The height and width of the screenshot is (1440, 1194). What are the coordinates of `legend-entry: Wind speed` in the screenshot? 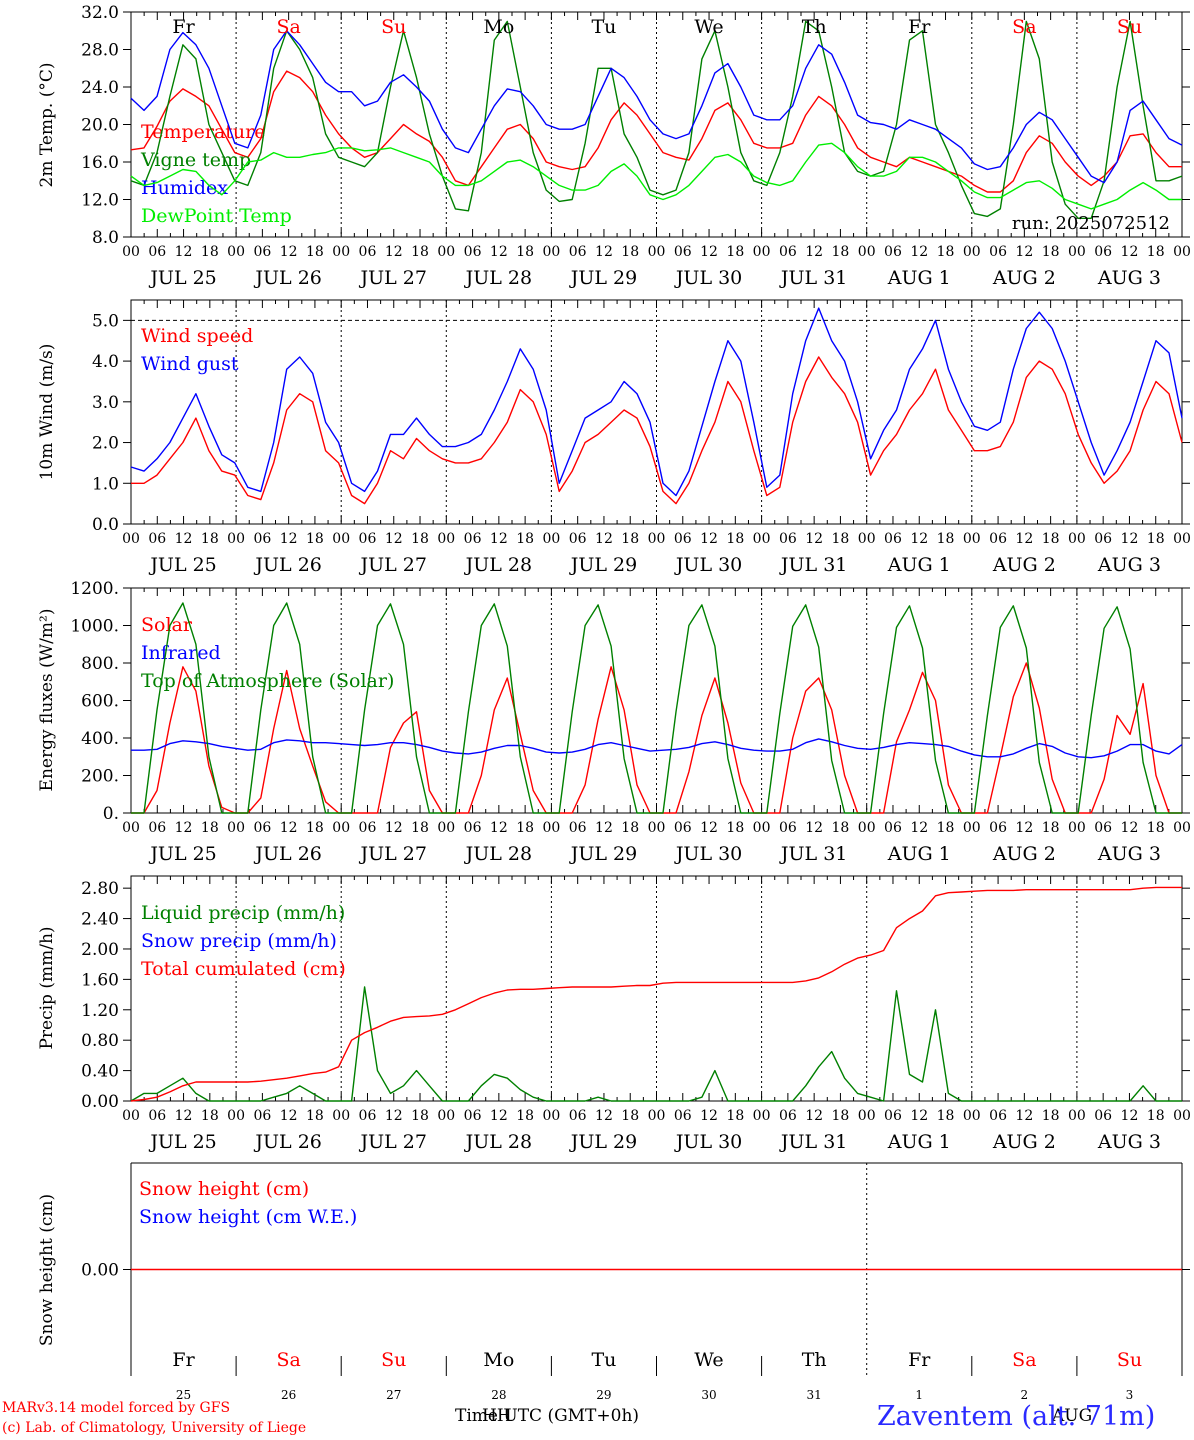 It's located at (197, 336).